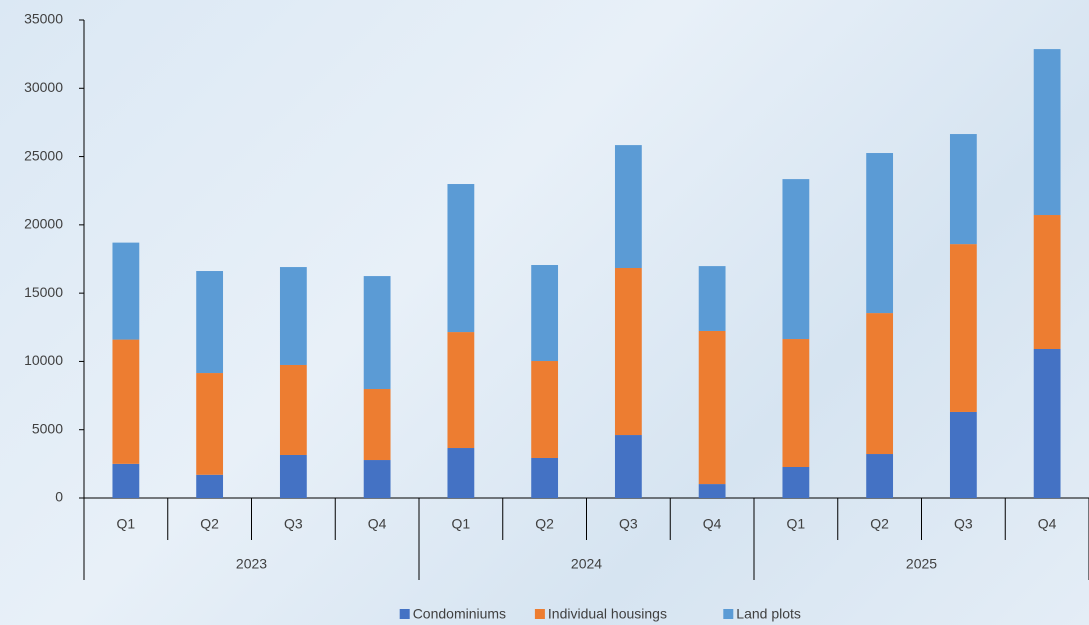 Image resolution: width=1089 pixels, height=625 pixels. Describe the element at coordinates (43, 155) in the screenshot. I see `y-tick-label: 25000` at that location.